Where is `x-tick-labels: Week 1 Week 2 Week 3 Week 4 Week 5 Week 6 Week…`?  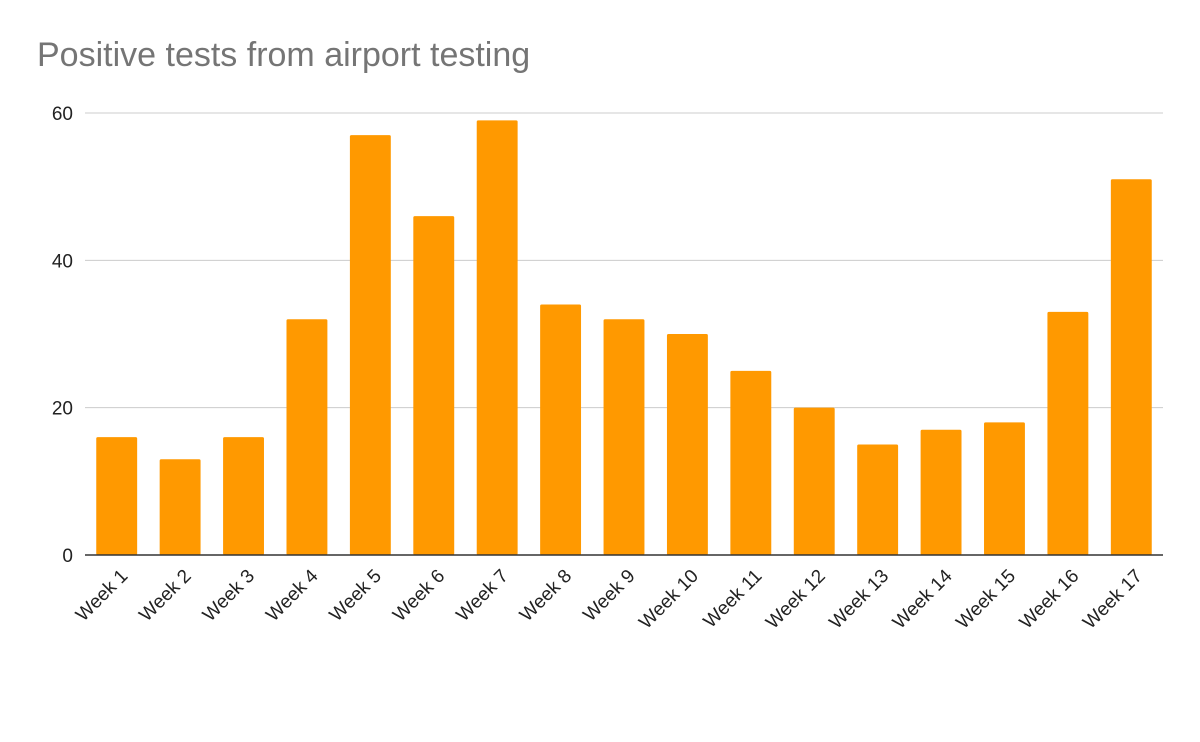
x-tick-labels: Week 1 Week 2 Week 3 Week 4 Week 5 Week 6 Week… is located at coordinates (609, 599).